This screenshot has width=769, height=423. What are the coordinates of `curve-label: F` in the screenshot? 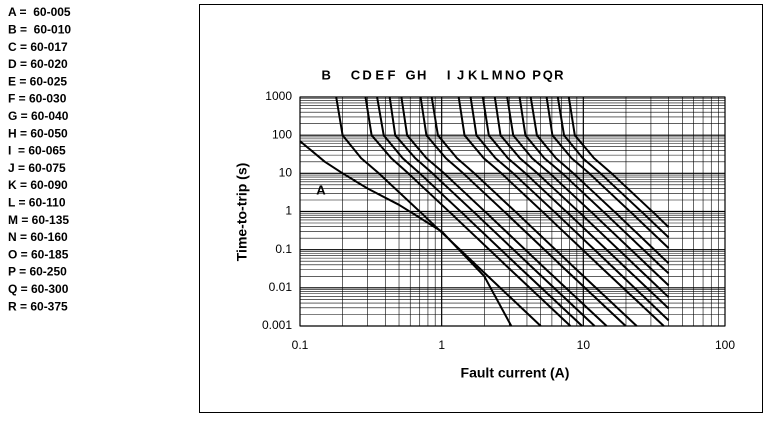 It's located at (391, 74).